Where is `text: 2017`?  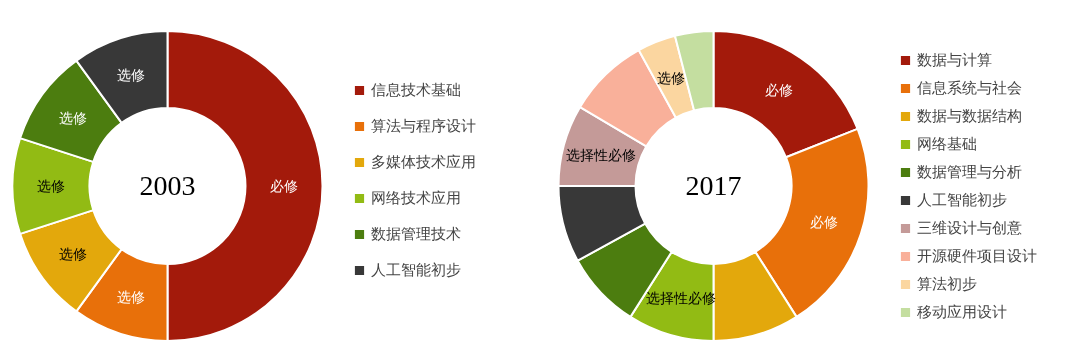
text: 2017 is located at coordinates (713, 185).